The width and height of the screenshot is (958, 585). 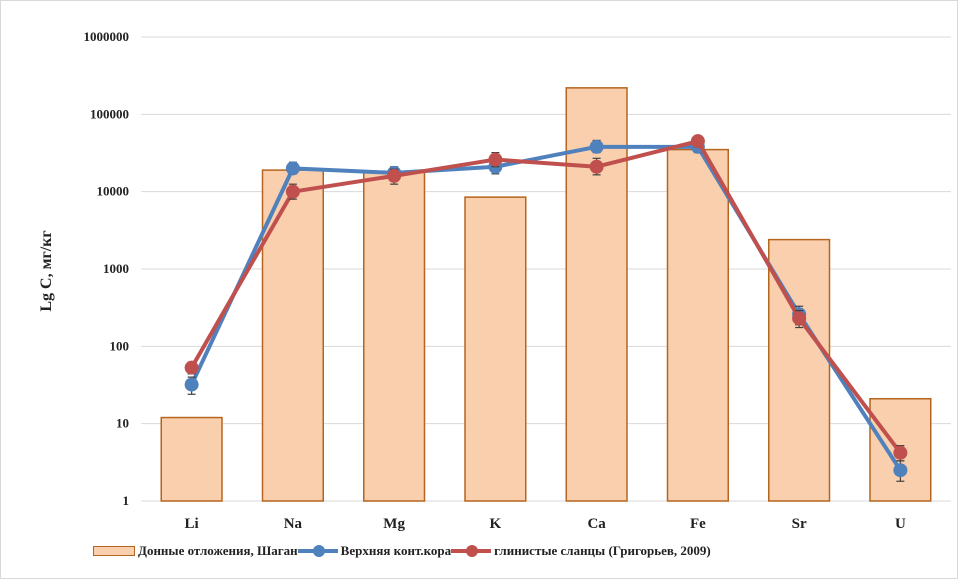 I want to click on x-tick-labels: Li Na Mg K Ca Fe Sr U, so click(x=545, y=524).